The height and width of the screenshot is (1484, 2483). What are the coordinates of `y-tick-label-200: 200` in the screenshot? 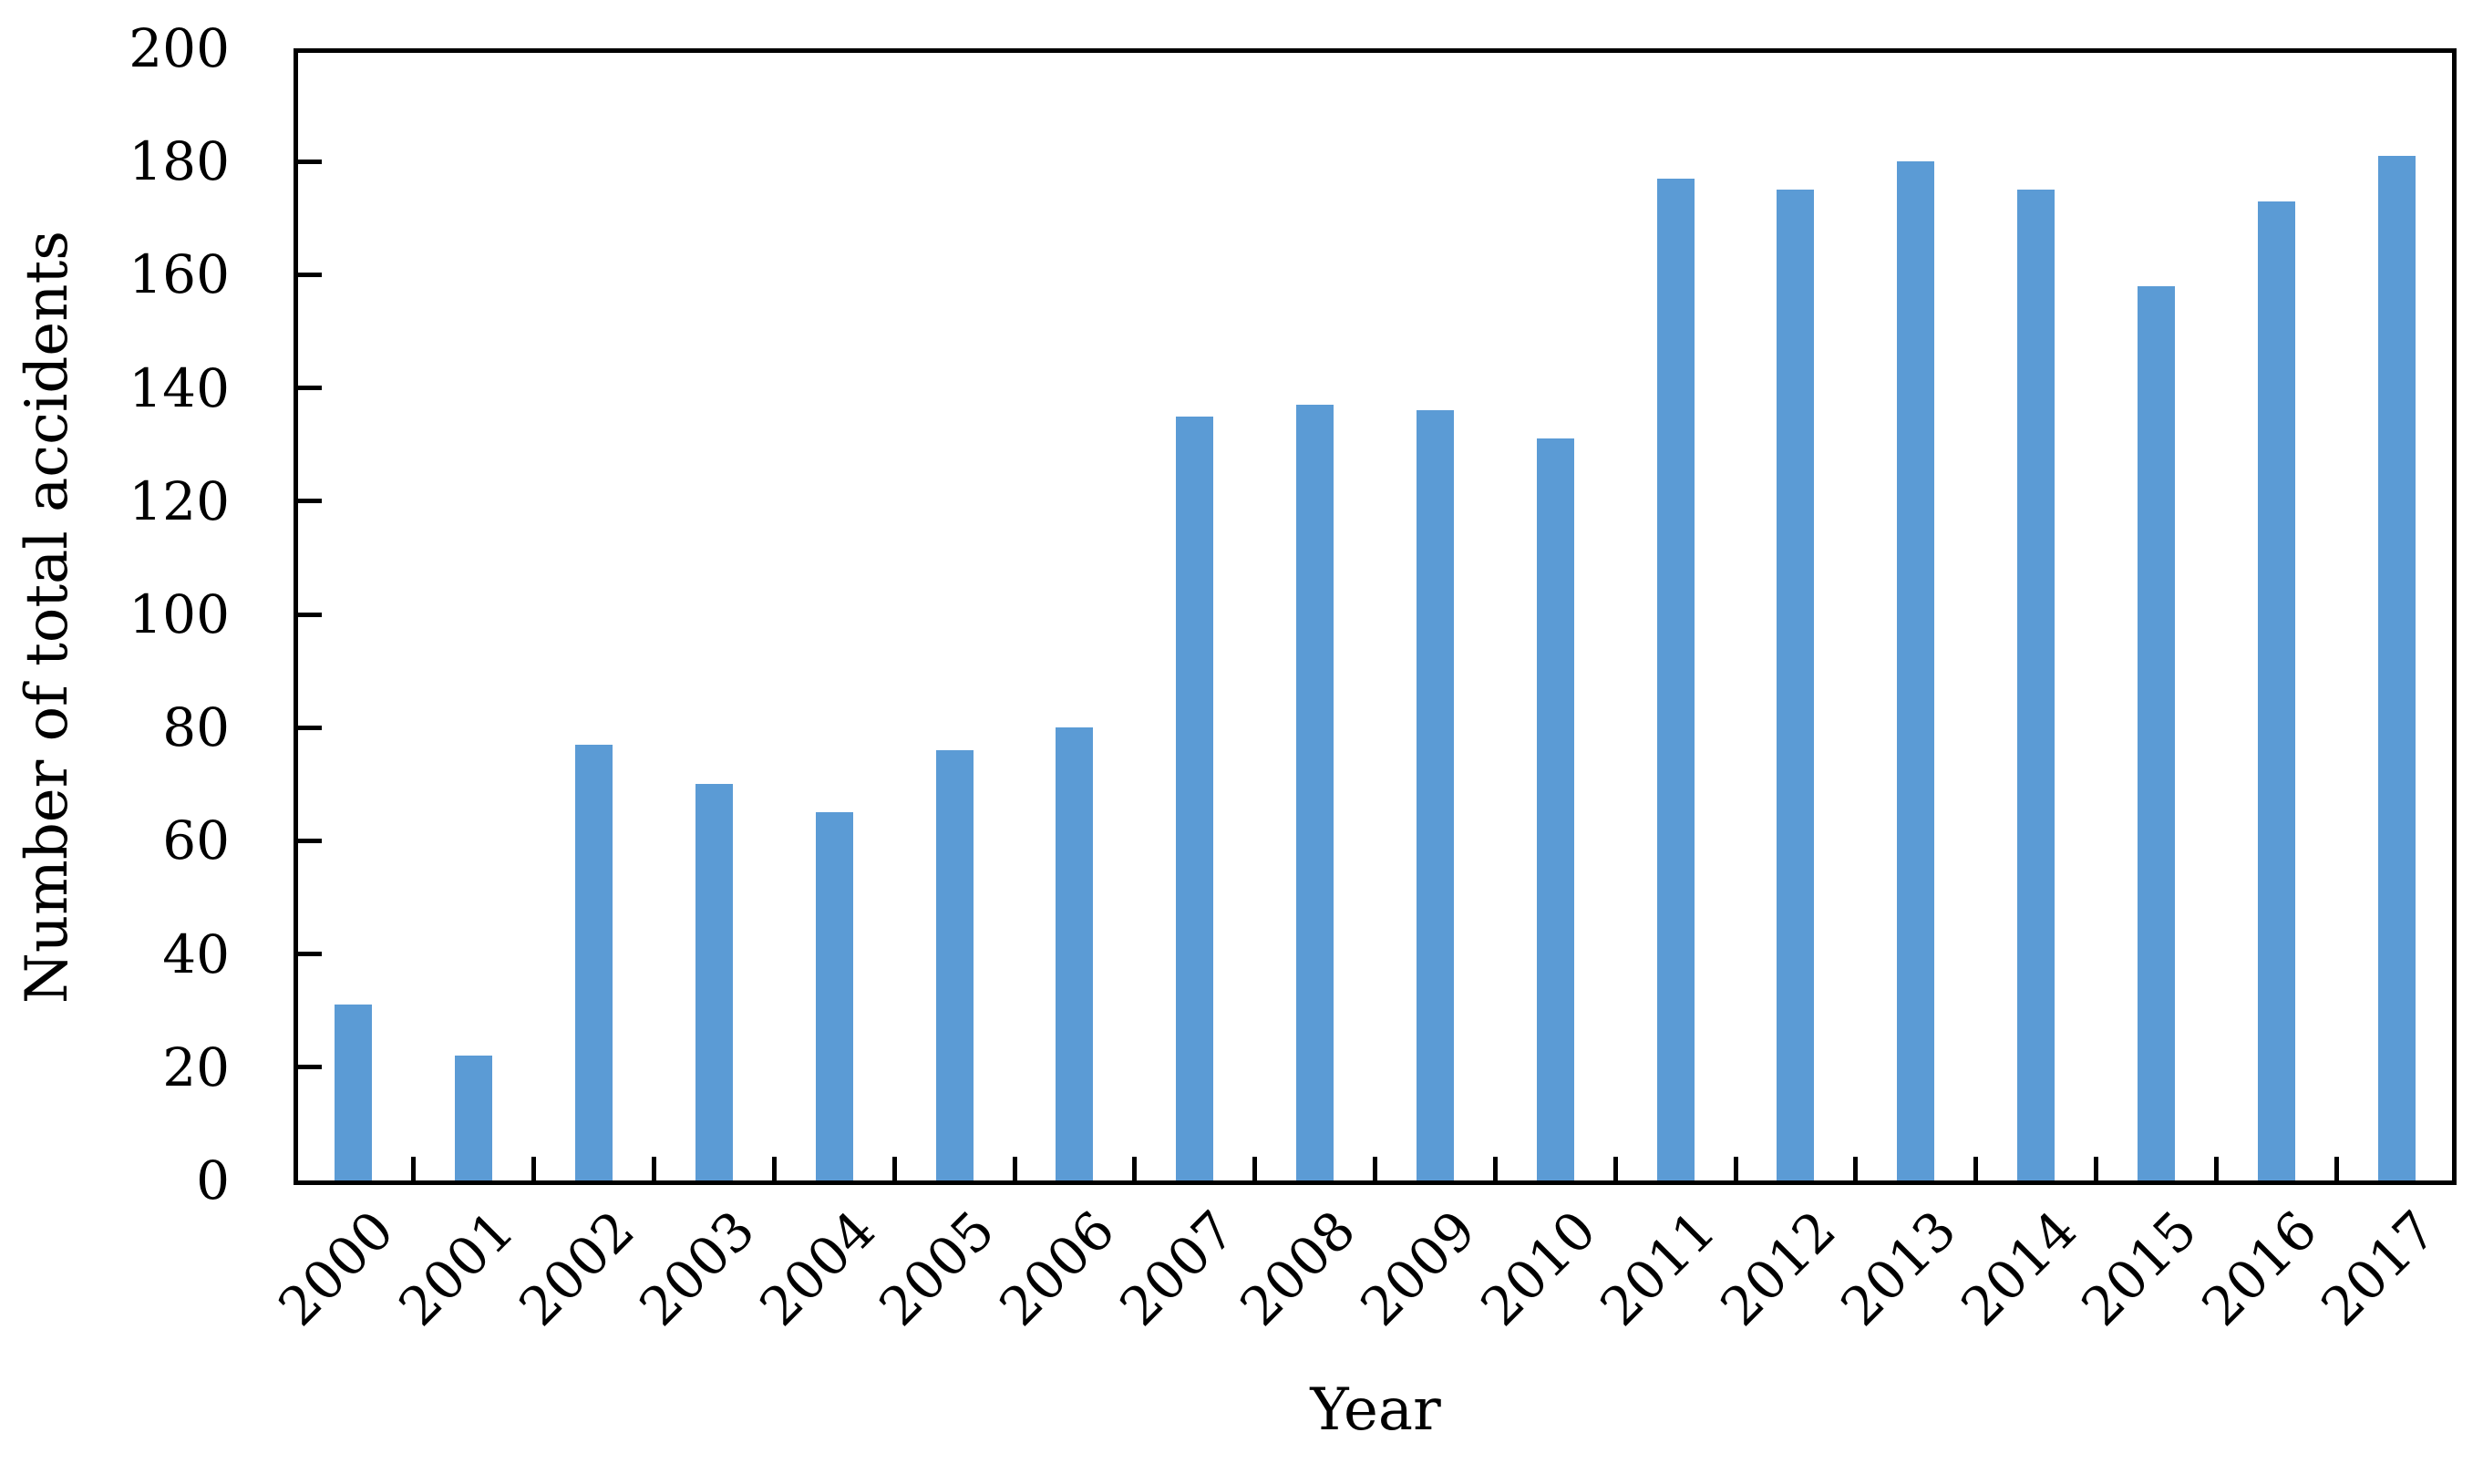 It's located at (180, 48).